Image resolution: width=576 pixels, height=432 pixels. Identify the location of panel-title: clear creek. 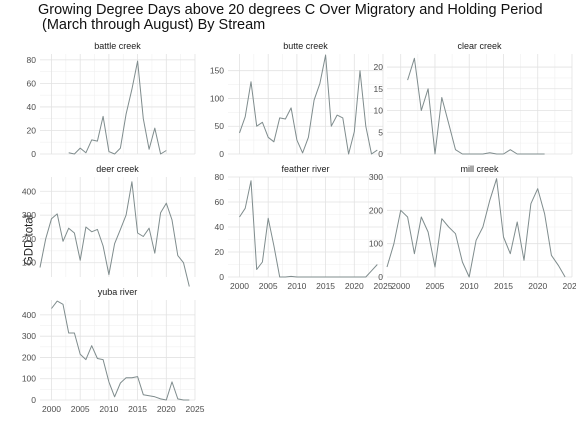
(479, 46).